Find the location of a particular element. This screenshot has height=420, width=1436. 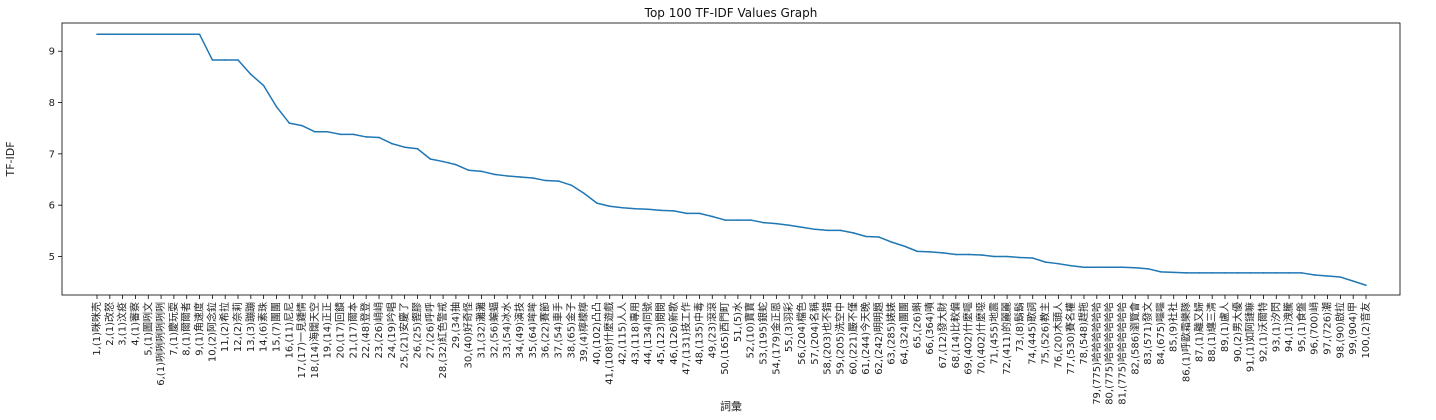

x-tick-label: 35,(64)哞哞 is located at coordinates (532, 330).